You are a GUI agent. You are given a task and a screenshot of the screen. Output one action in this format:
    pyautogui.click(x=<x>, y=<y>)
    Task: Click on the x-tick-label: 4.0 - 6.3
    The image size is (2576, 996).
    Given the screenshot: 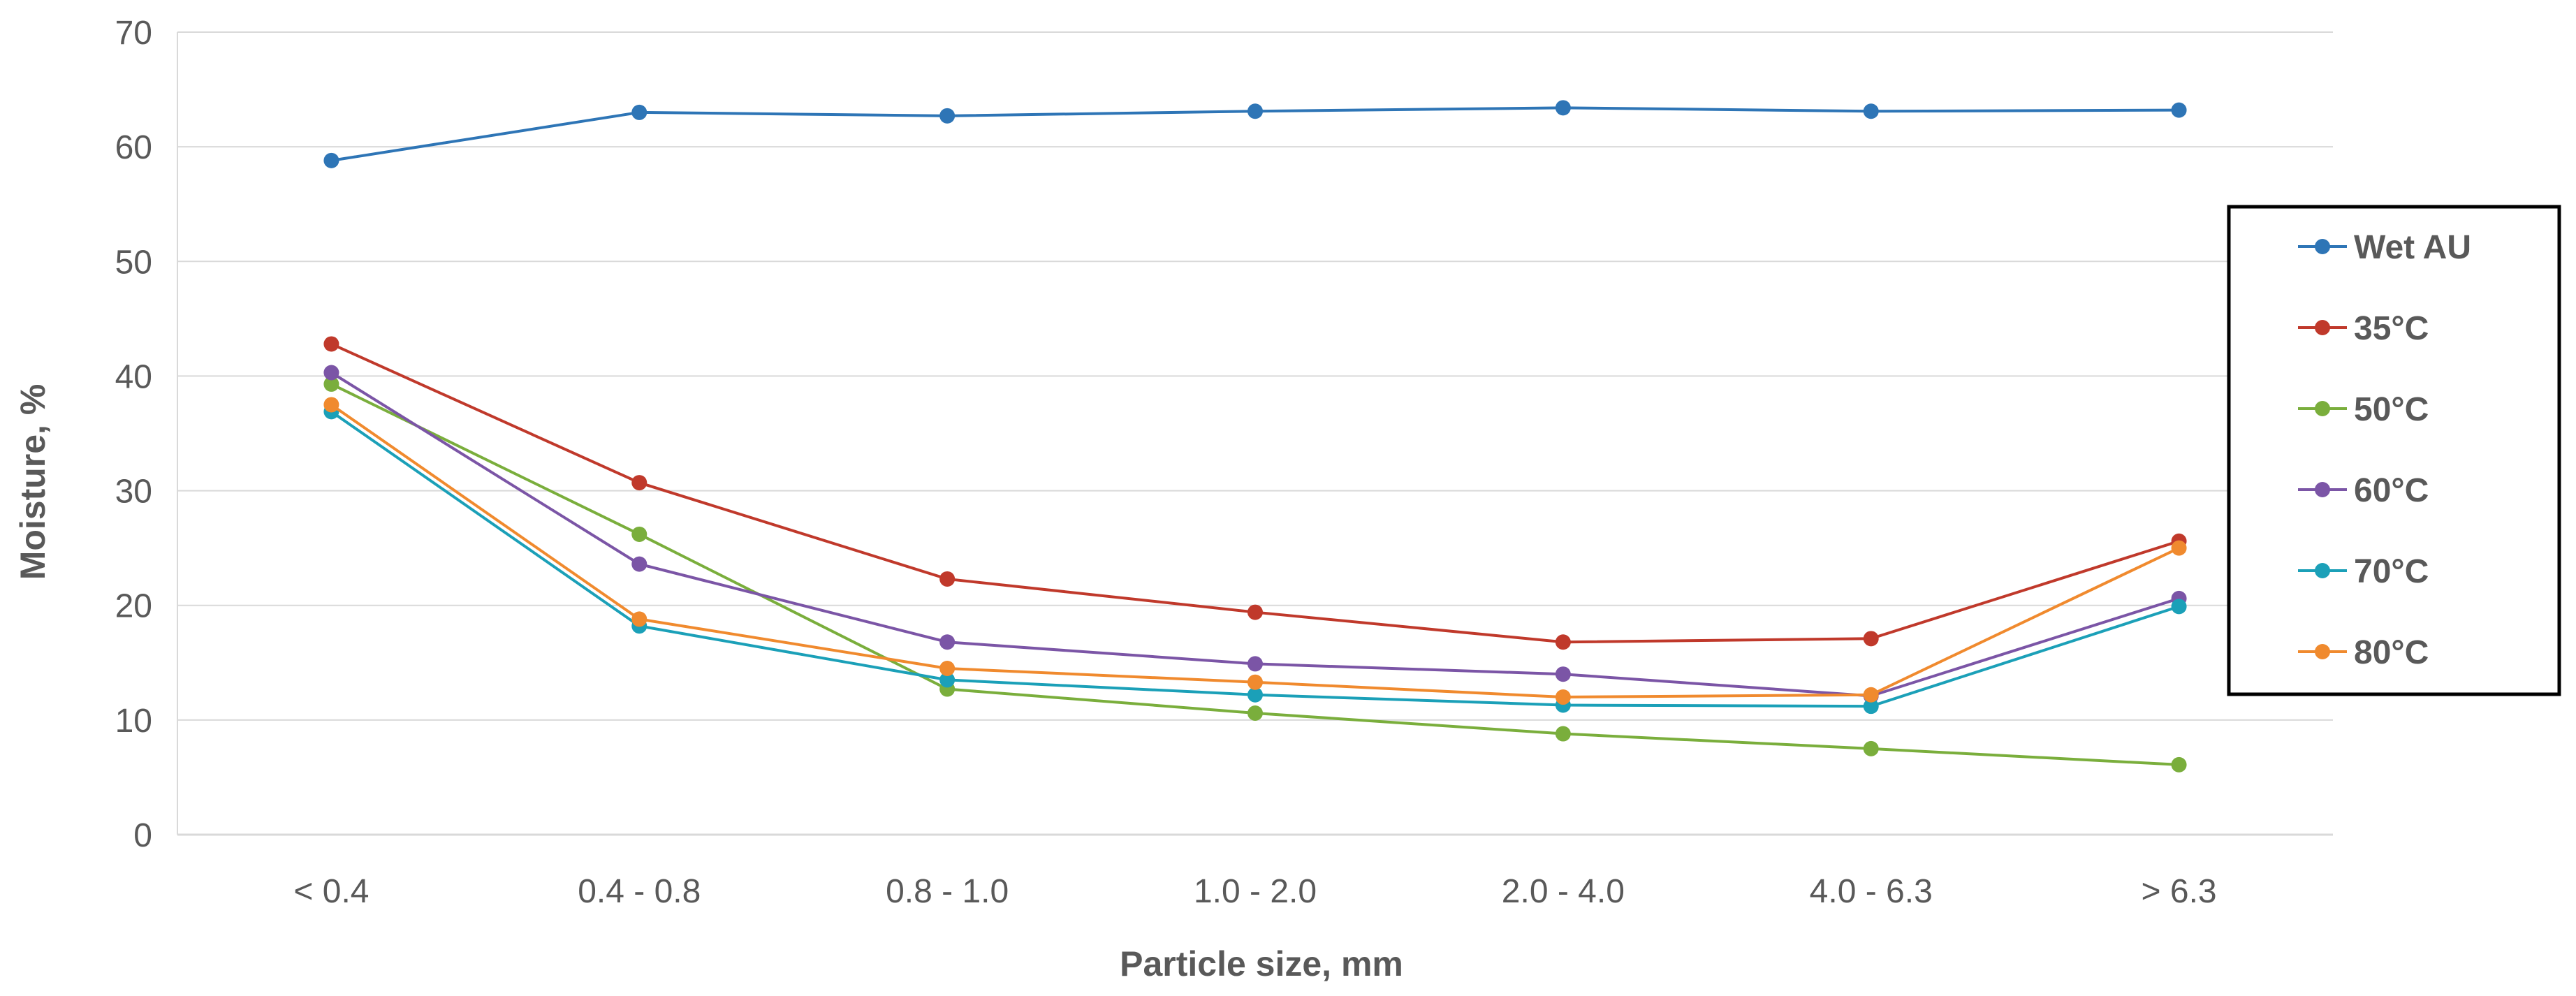 What is the action you would take?
    pyautogui.click(x=1871, y=892)
    